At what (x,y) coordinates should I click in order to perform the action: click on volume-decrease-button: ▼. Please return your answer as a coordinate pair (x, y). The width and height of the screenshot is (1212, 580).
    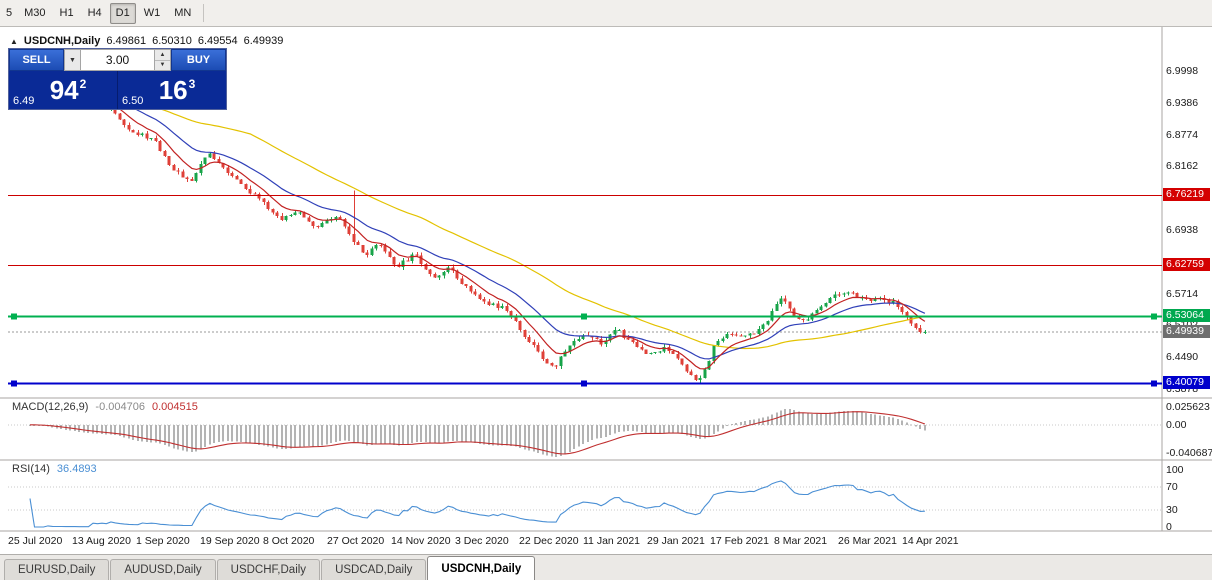
    Looking at the image, I should click on (162, 65).